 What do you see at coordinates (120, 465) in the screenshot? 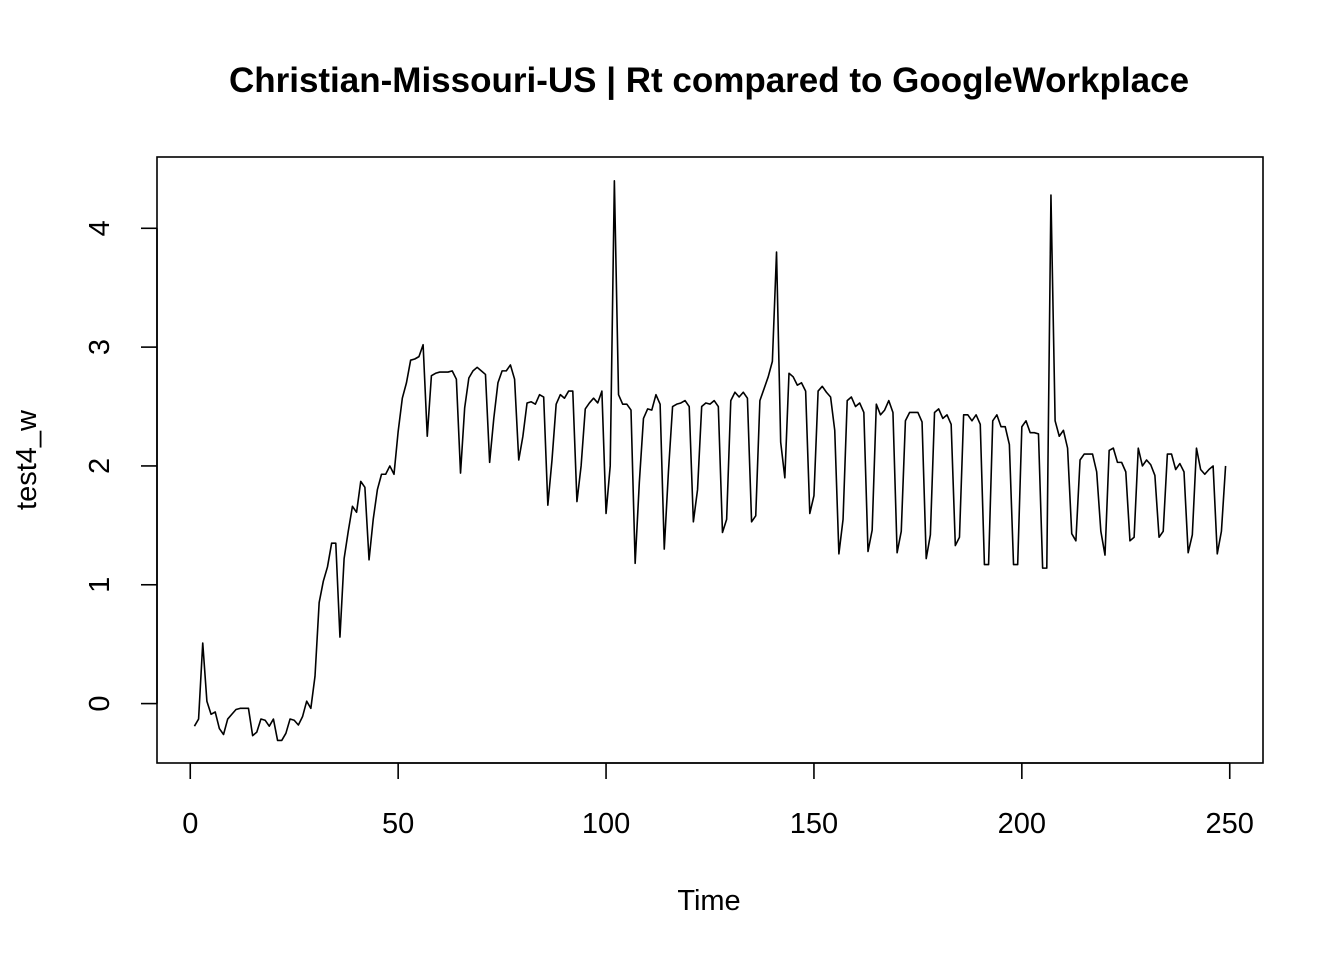
I see `y-axis: 0 1 2 3 4` at bounding box center [120, 465].